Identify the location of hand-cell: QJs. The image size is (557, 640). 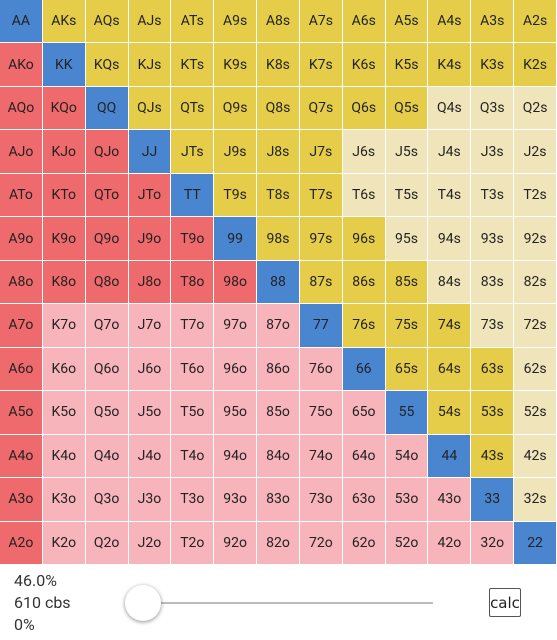
(150, 108).